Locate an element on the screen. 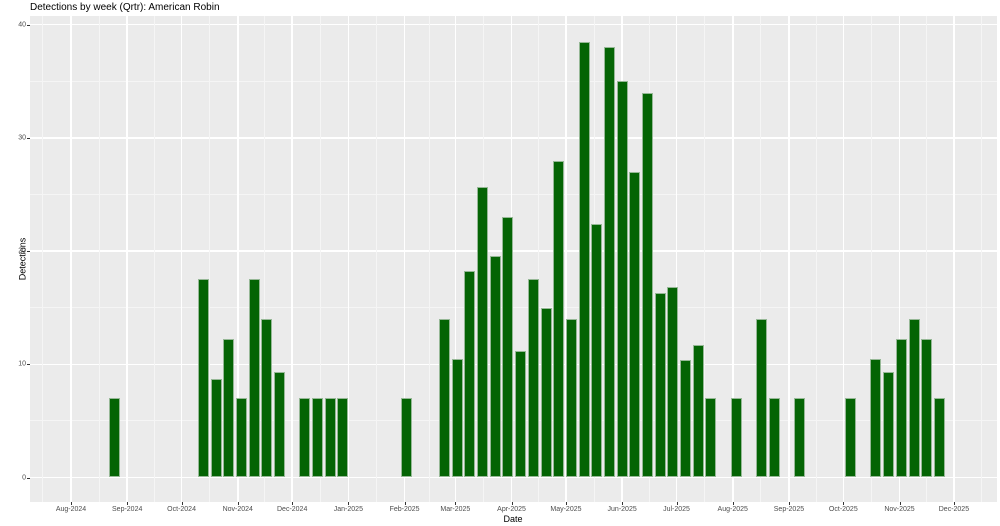 This screenshot has height=526, width=1000. y-tick-label: 10 is located at coordinates (22, 364).